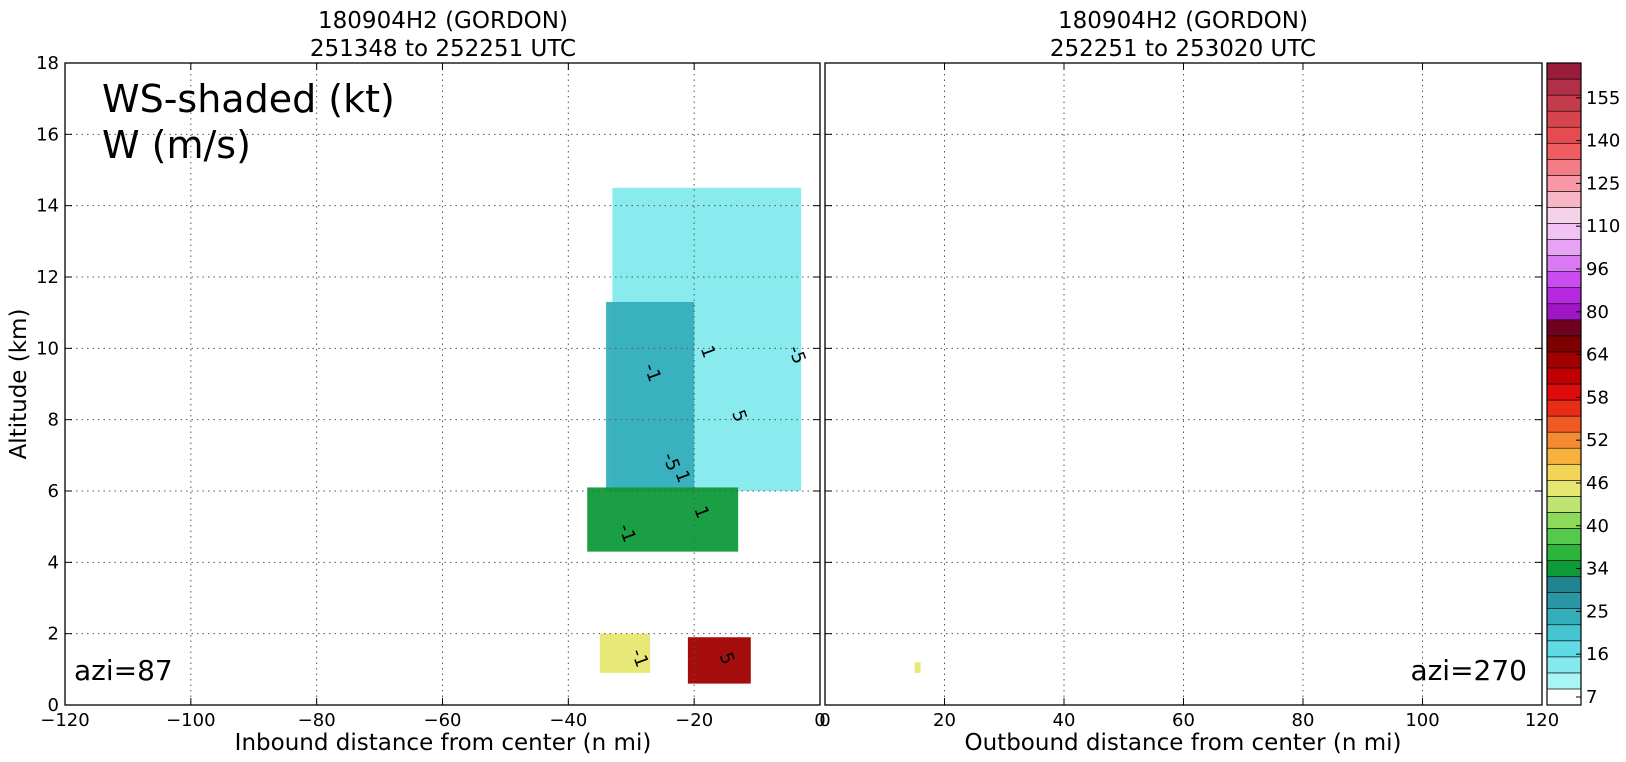 The image size is (1626, 762). Describe the element at coordinates (1597, 526) in the screenshot. I see `colorbar-tick-label: 40` at that location.